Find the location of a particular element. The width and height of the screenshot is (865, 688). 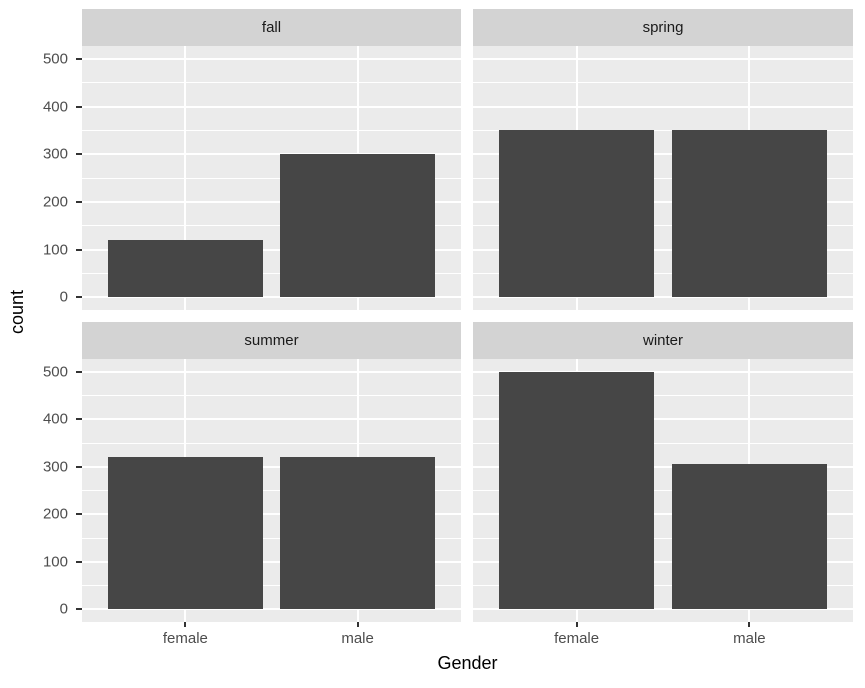

bar-fall-male is located at coordinates (358, 226).